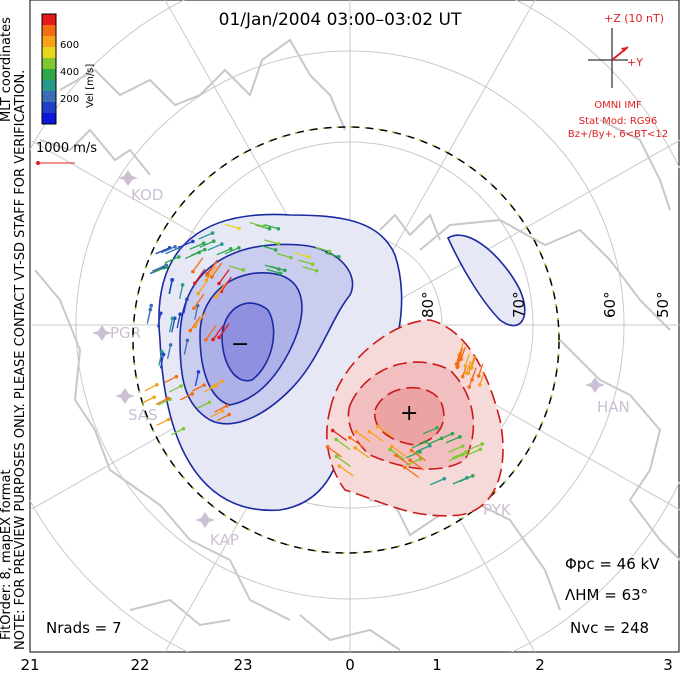  I want to click on station-pyk: PYK, so click(497, 510).